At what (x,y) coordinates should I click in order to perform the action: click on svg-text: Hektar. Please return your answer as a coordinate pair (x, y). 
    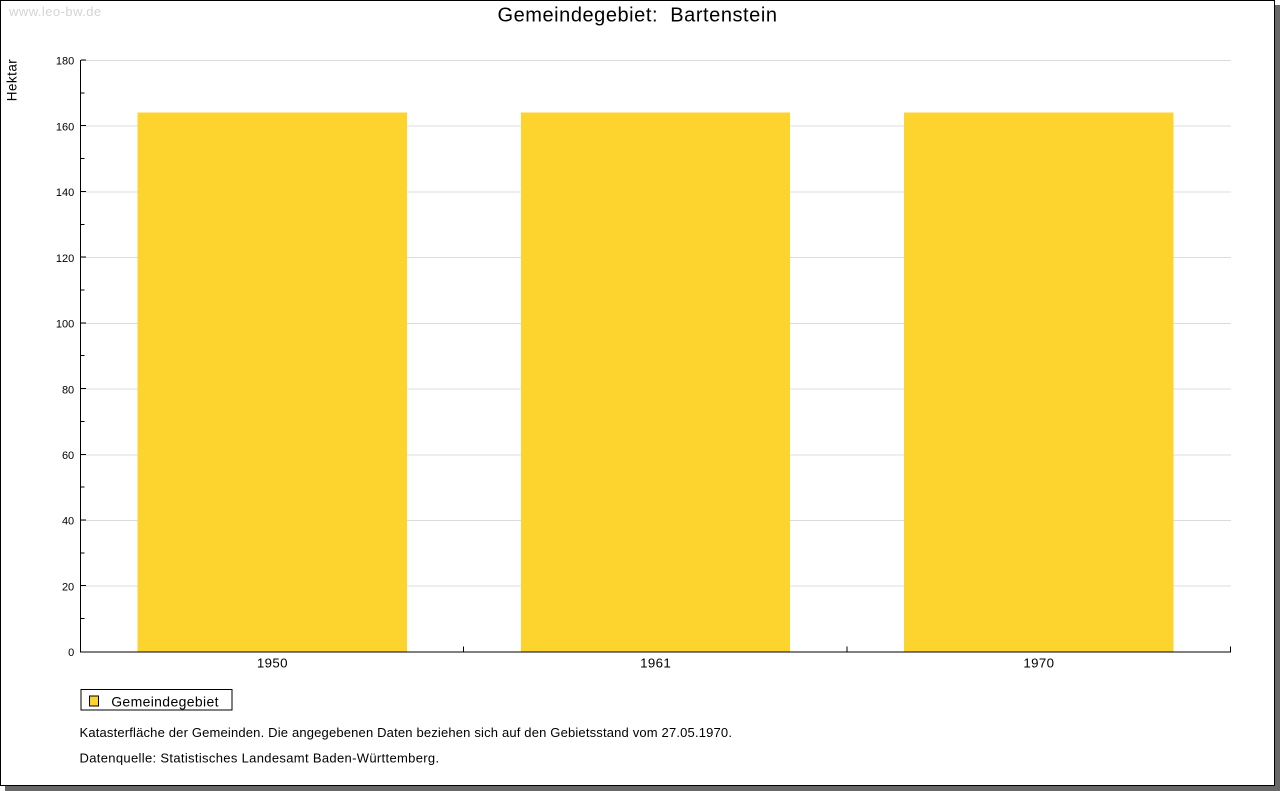
    Looking at the image, I should click on (11, 80).